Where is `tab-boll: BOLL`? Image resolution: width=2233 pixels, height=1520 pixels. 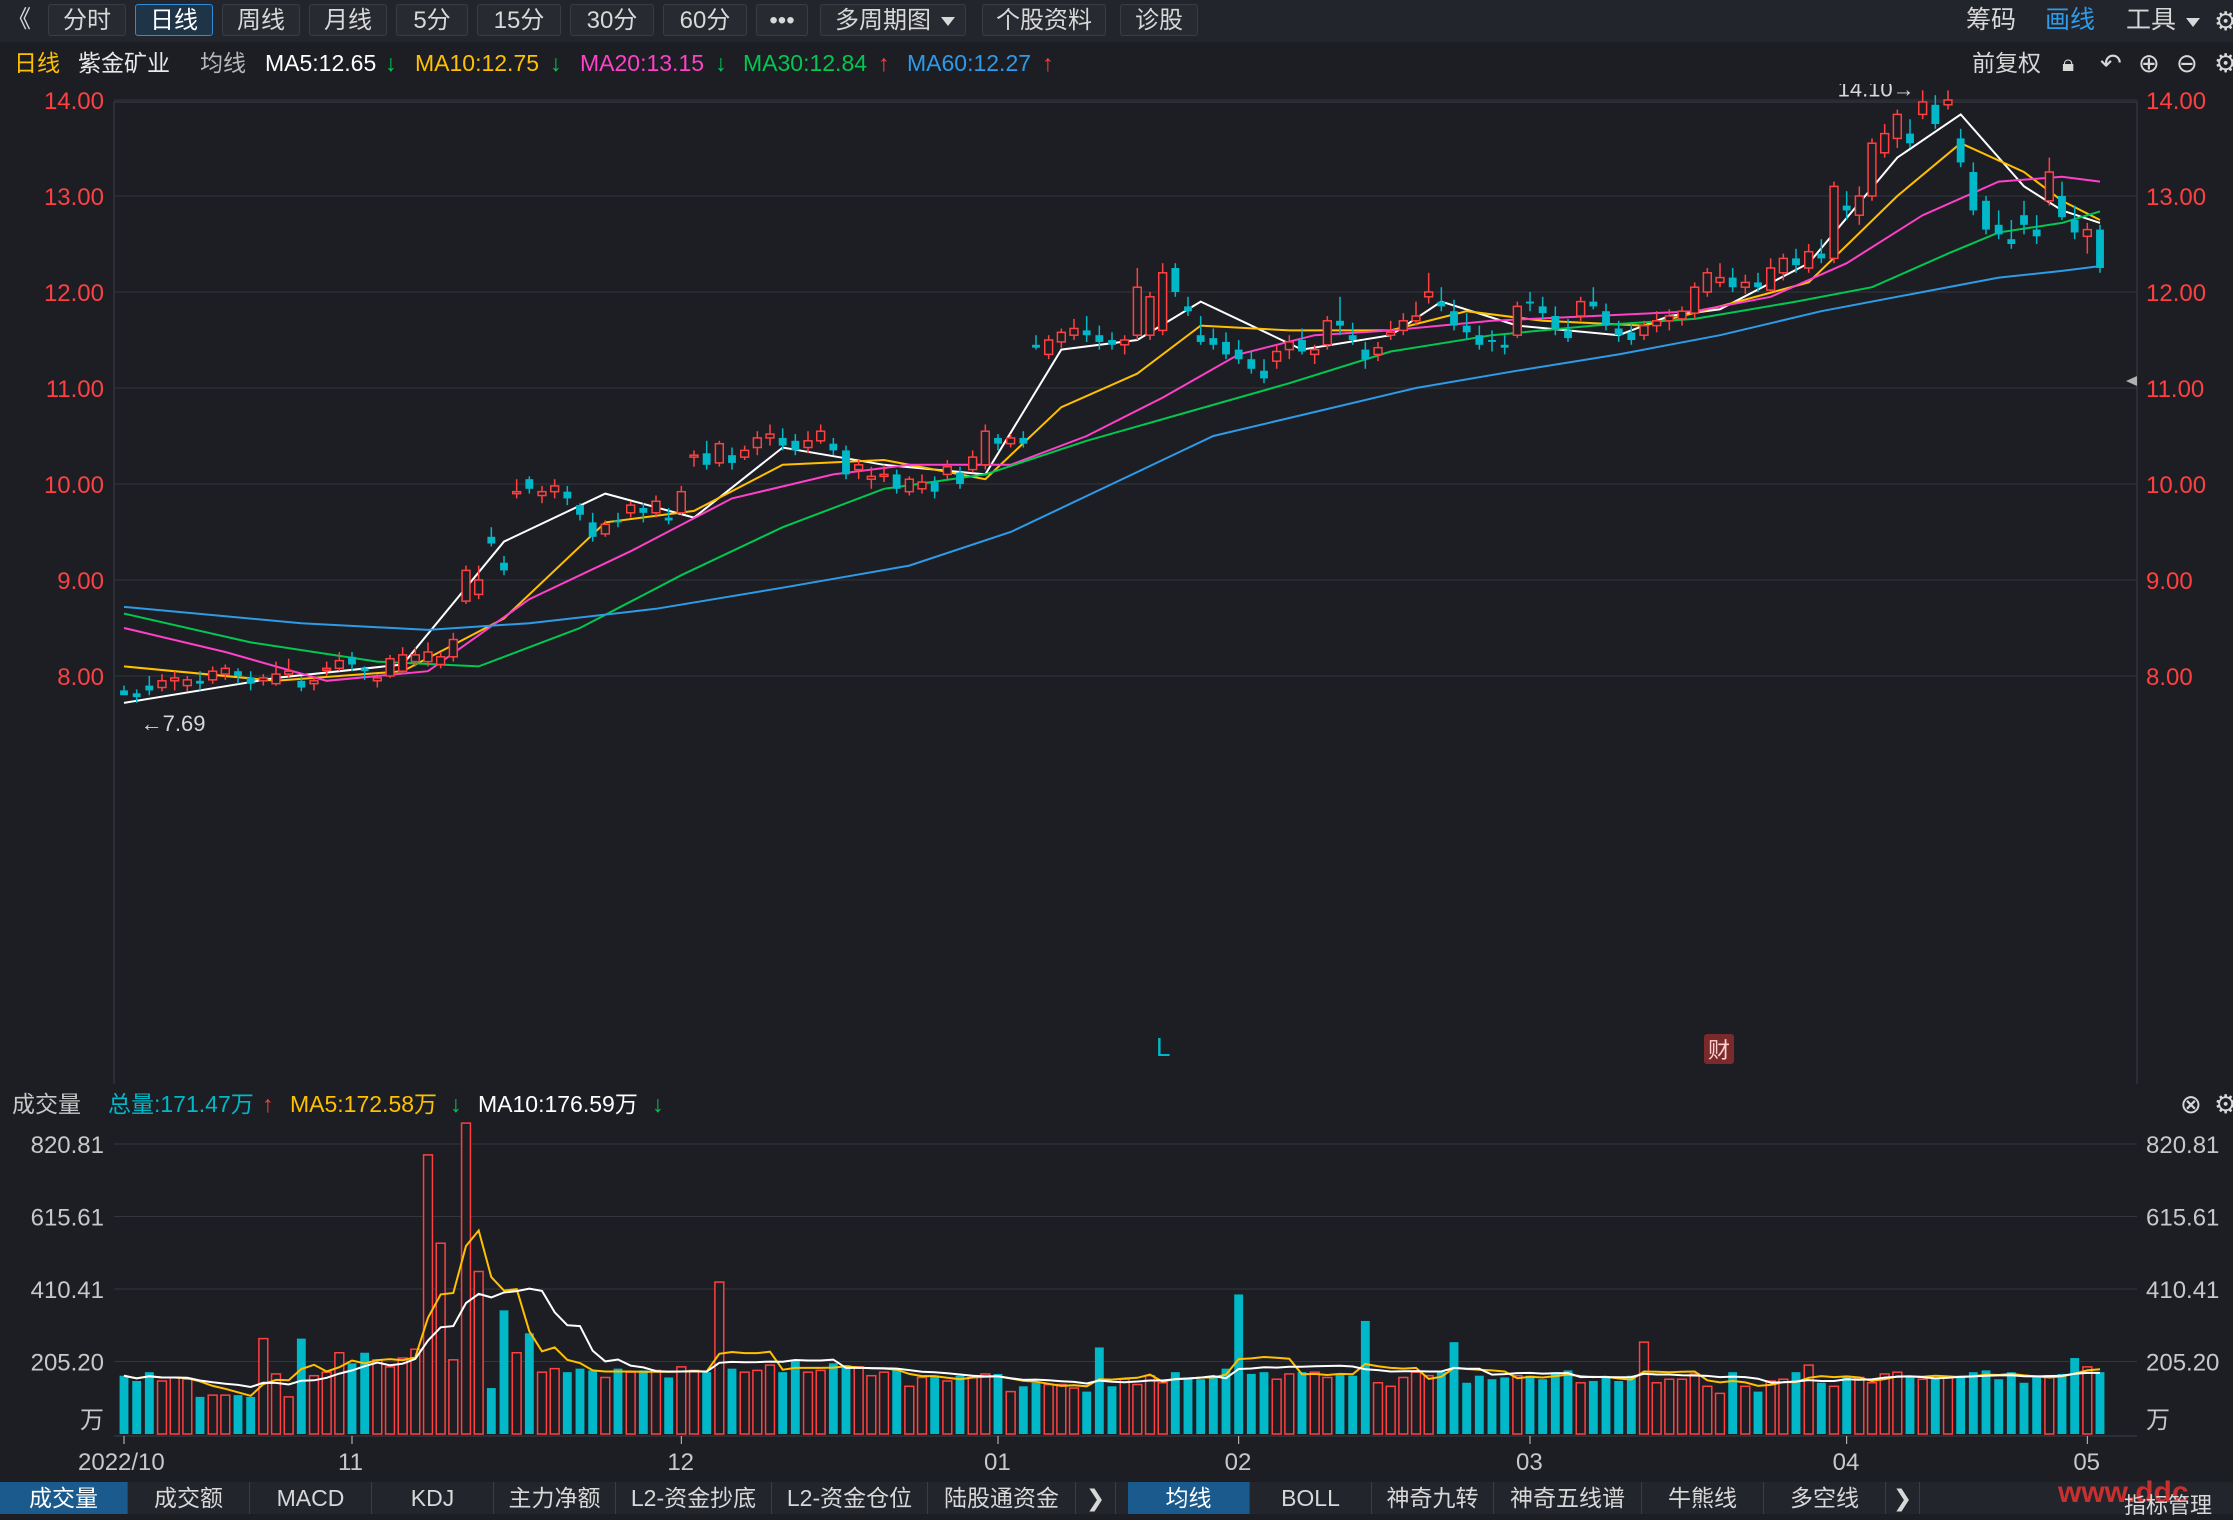
tab-boll: BOLL is located at coordinates (1311, 1498).